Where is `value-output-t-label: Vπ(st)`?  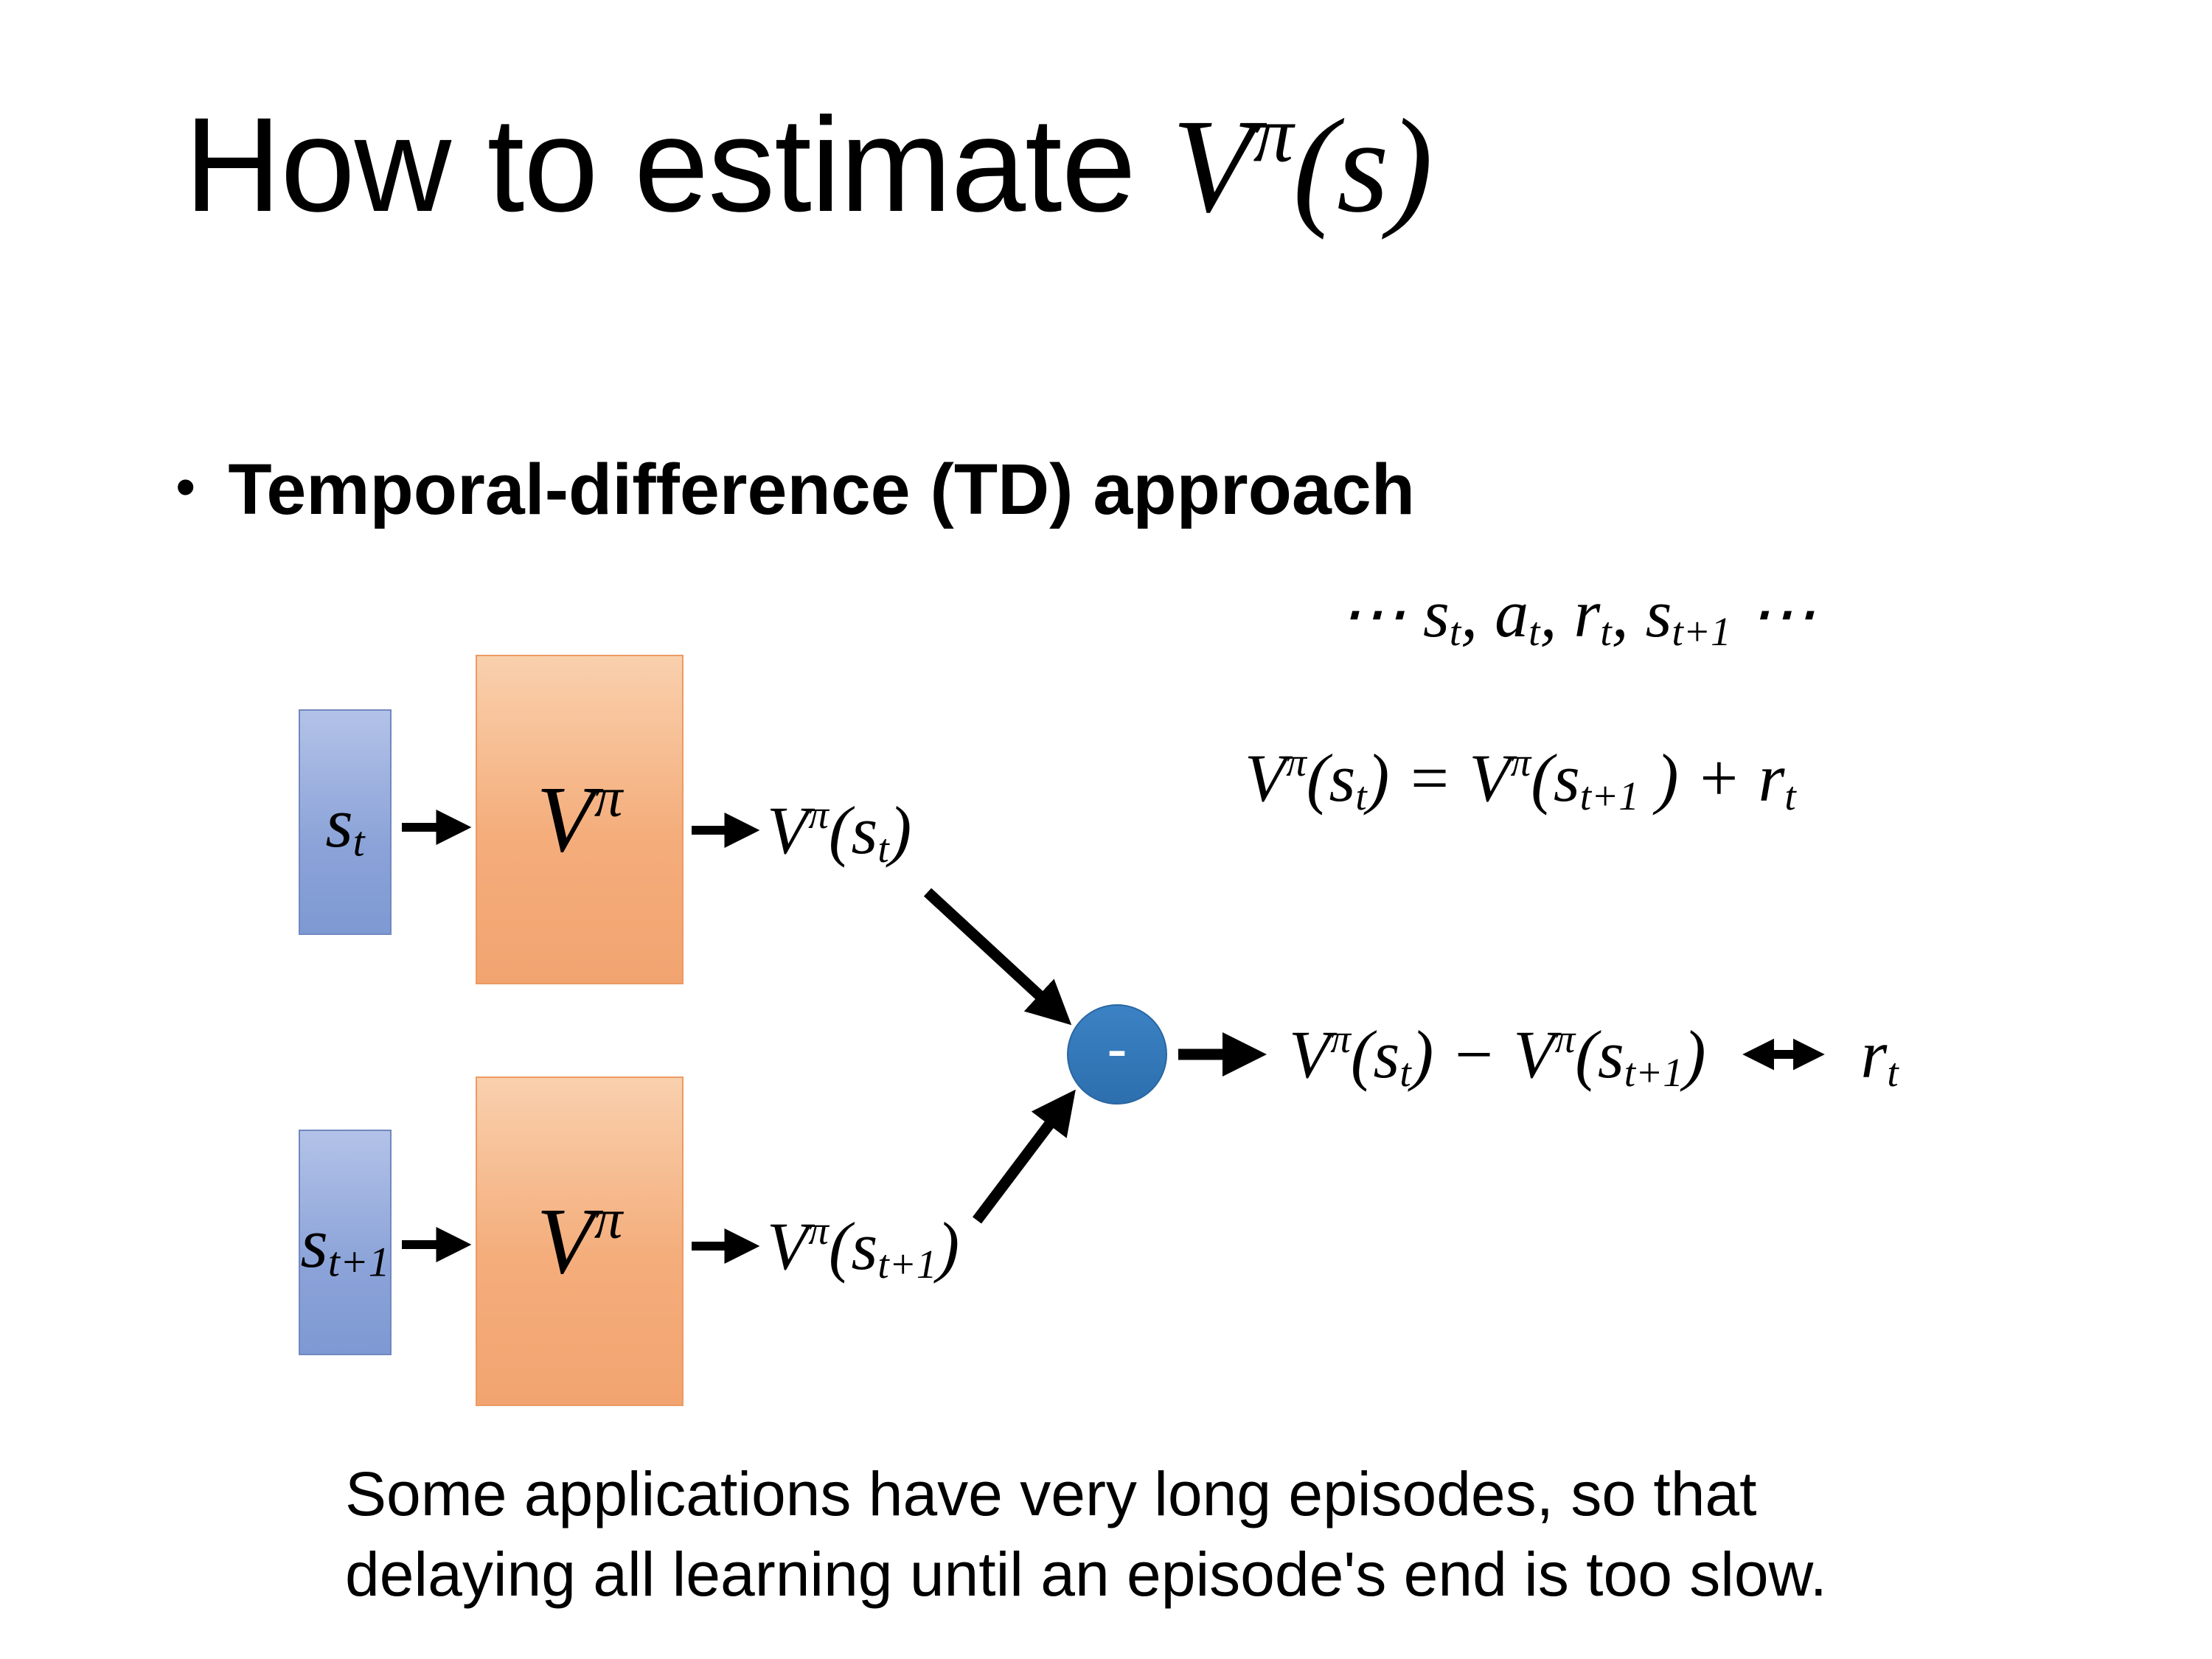
value-output-t-label: Vπ(st) is located at coordinates (839, 831).